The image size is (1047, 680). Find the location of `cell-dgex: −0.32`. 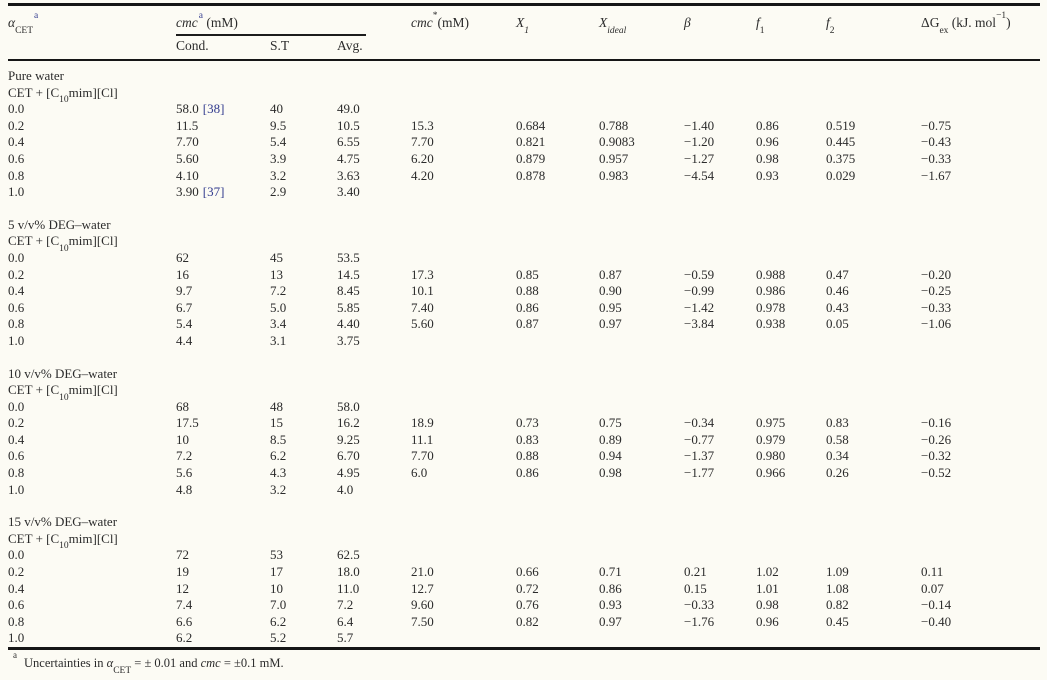

cell-dgex: −0.32 is located at coordinates (936, 456).